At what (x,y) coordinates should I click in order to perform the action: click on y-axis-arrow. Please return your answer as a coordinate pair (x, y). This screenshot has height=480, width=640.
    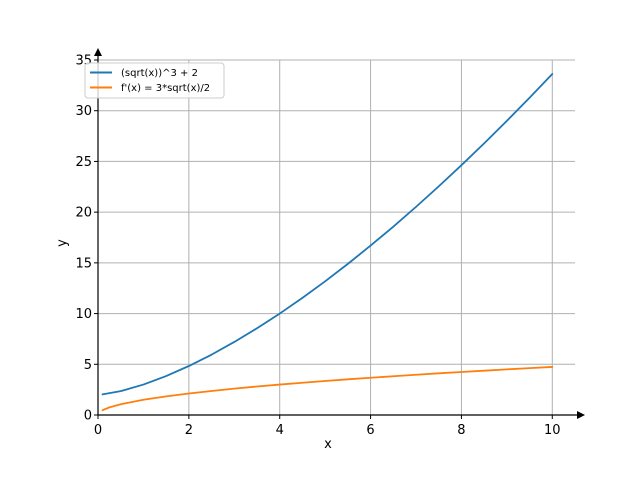
    Looking at the image, I should click on (98, 52).